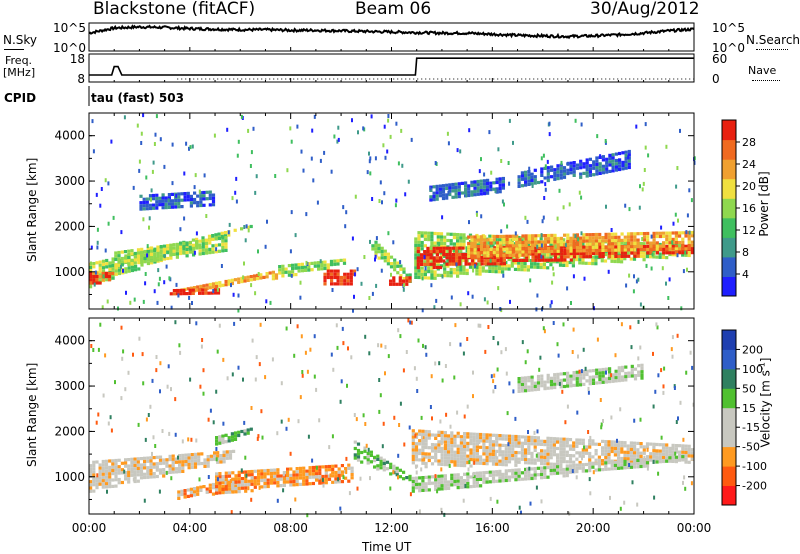 This screenshot has width=800, height=554. I want to click on y-tick-label: 4000, so click(69, 136).